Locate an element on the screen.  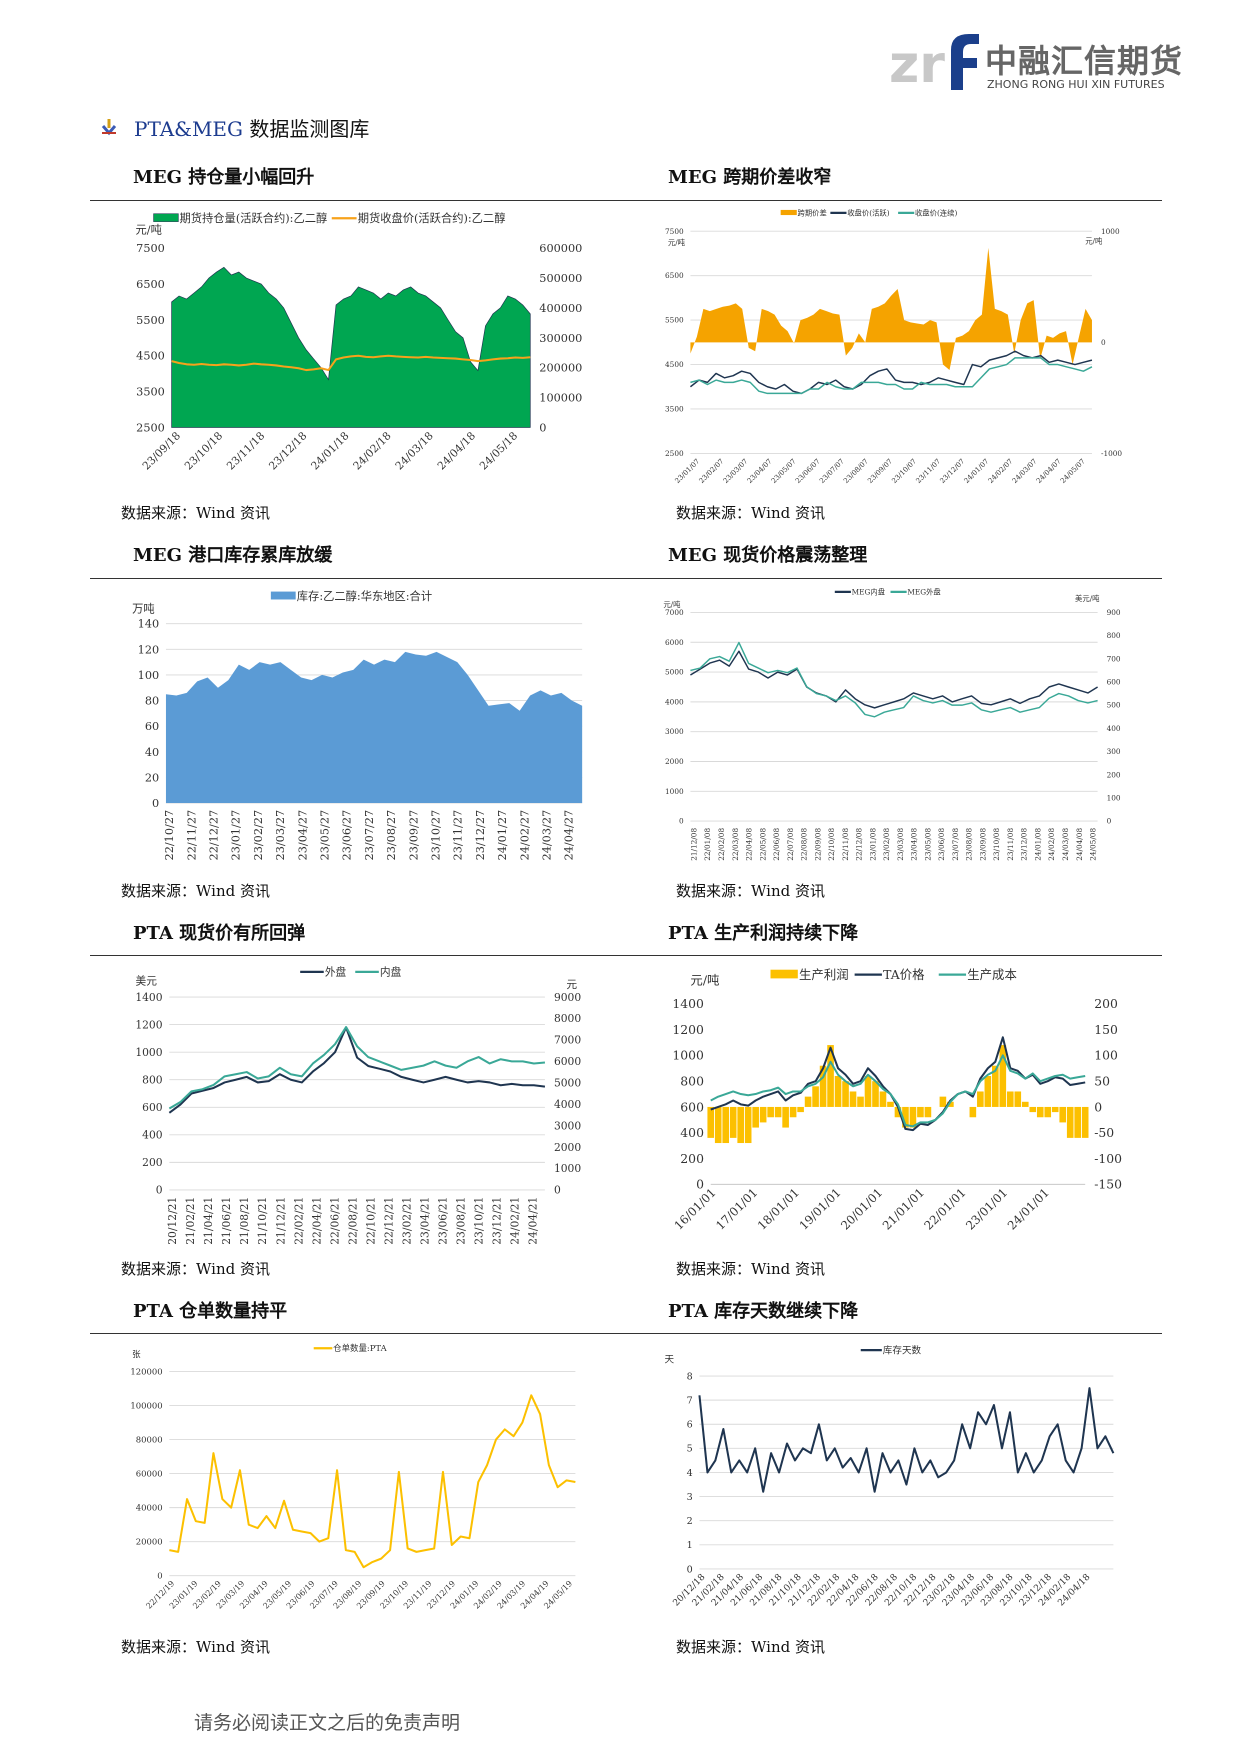
legend-label: MEG外盘 is located at coordinates (923, 591).